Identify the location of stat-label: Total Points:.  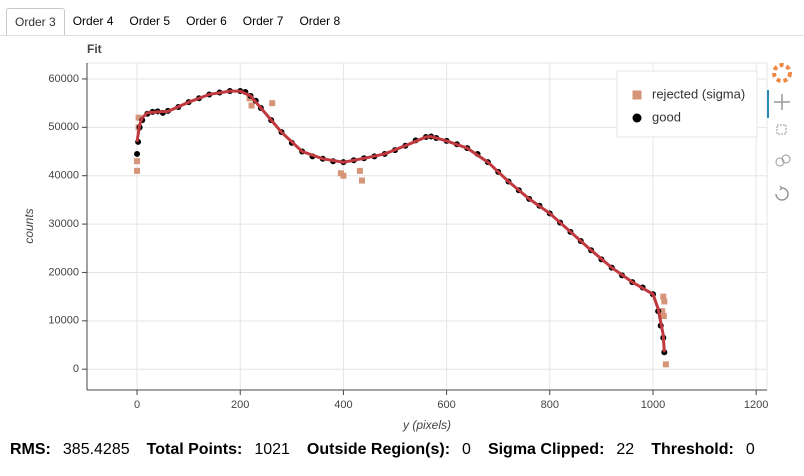
(194, 449).